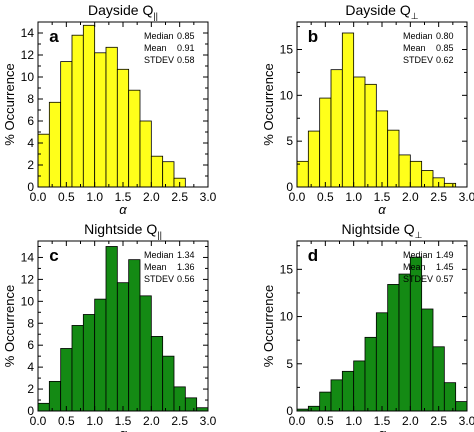 The width and height of the screenshot is (474, 432). I want to click on panel-title: Nightside Q⊥, so click(382, 230).